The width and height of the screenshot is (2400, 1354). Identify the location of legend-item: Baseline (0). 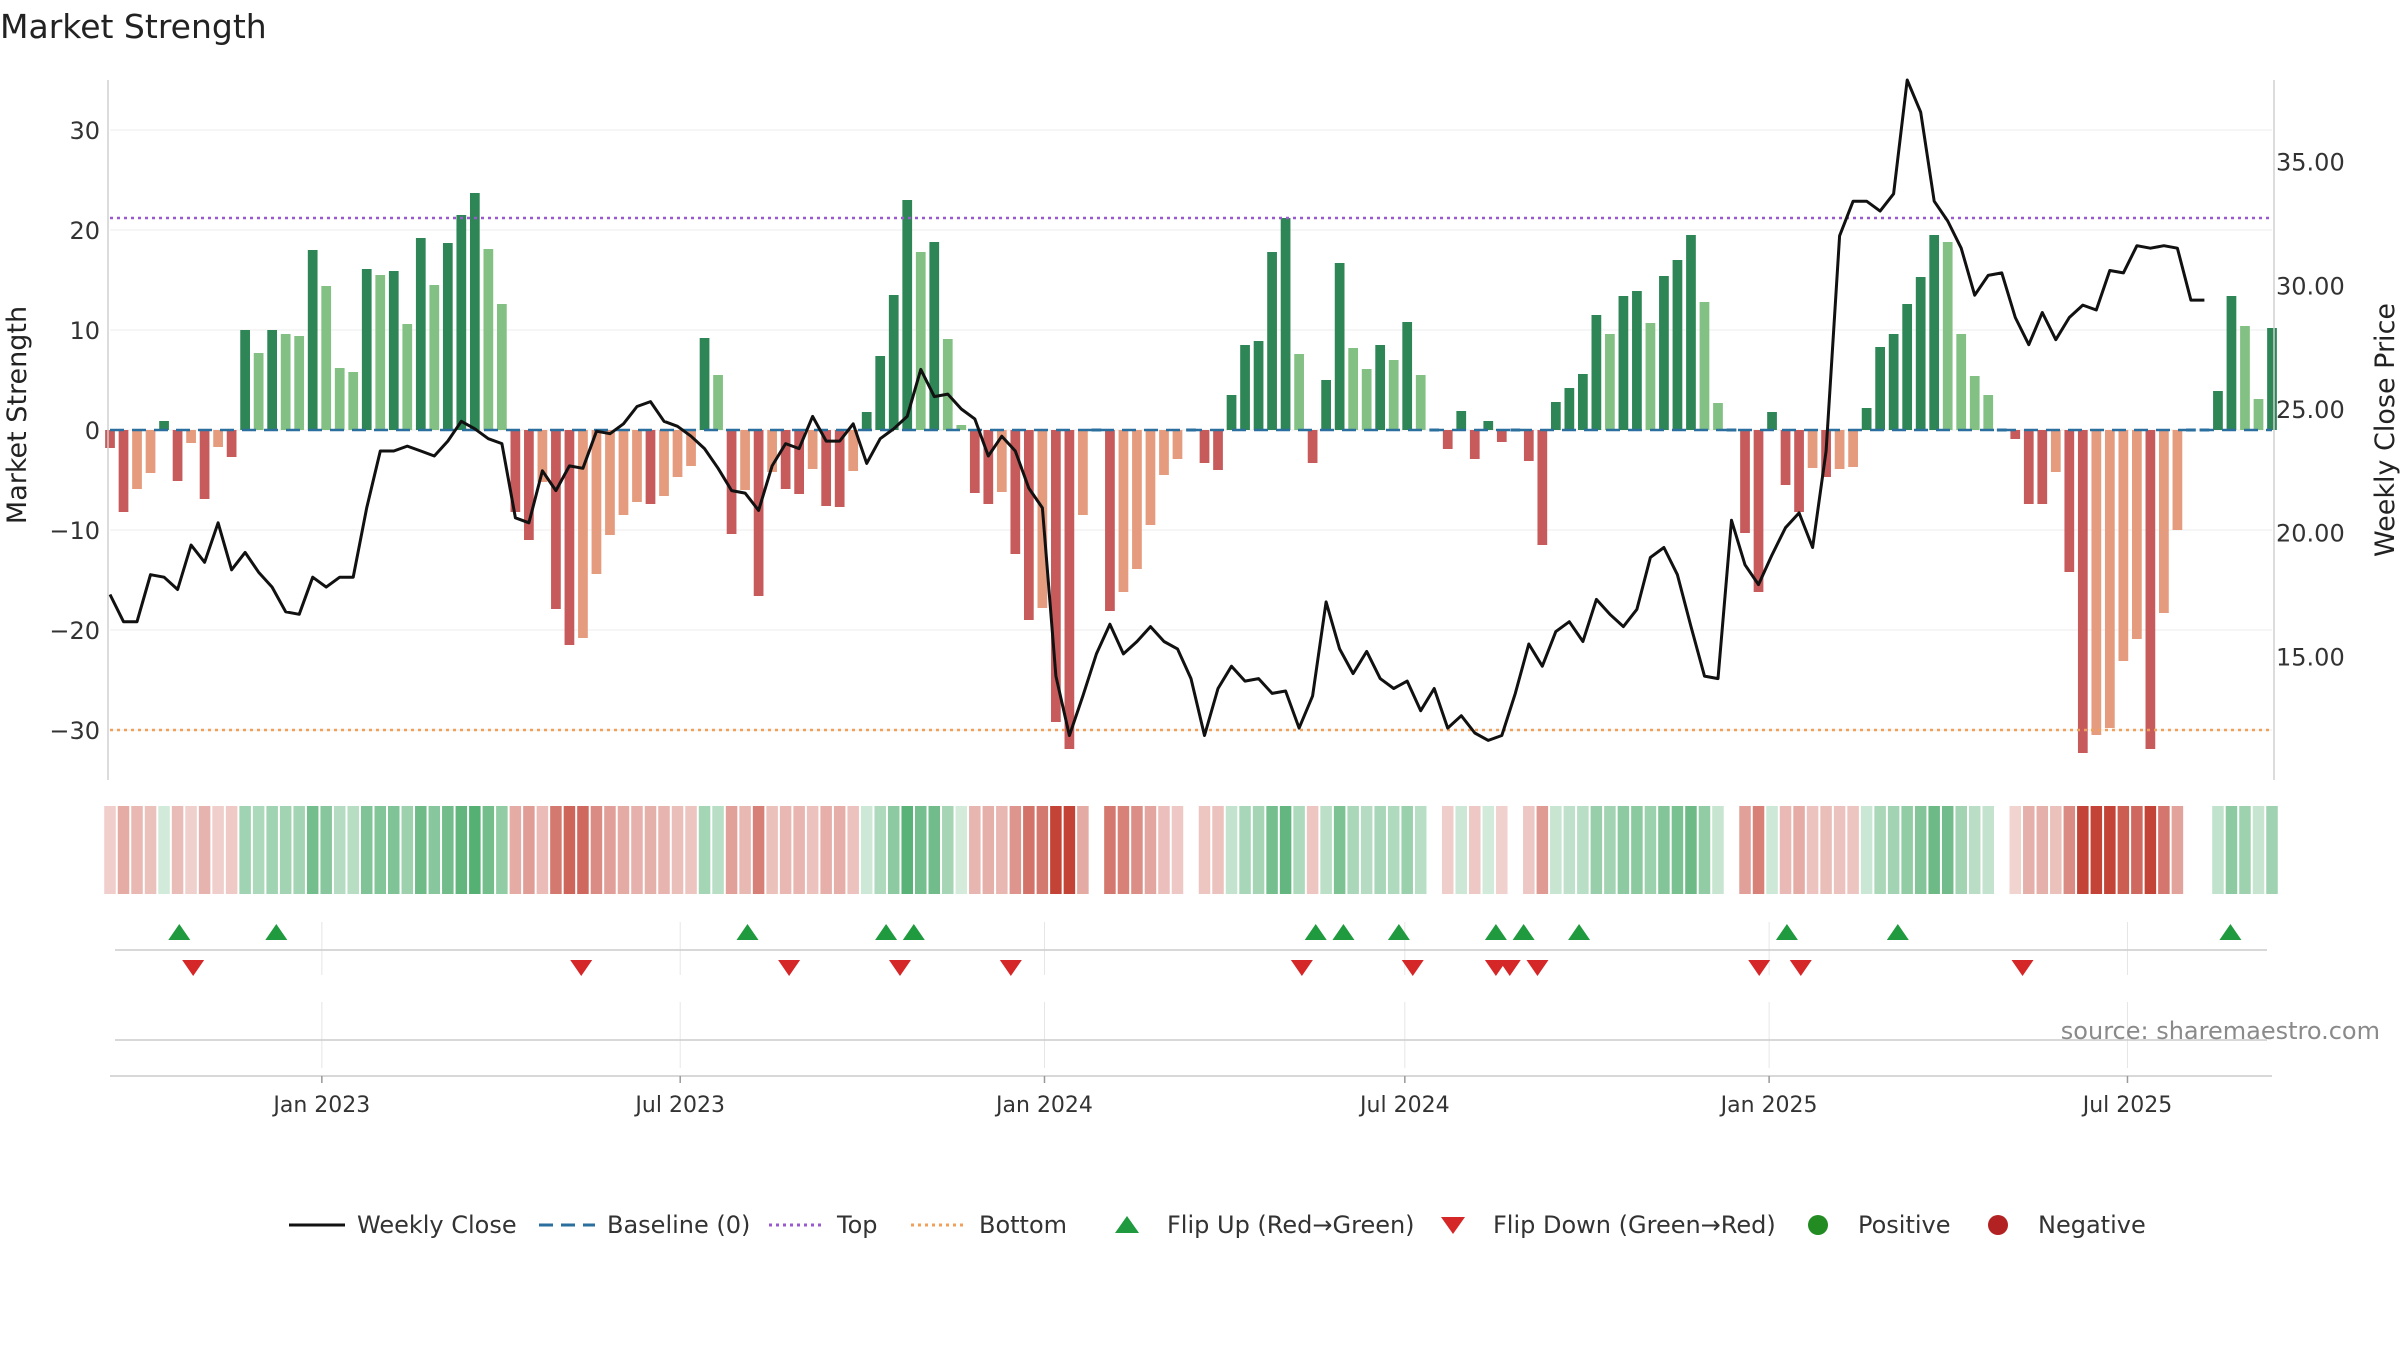
(644, 1225).